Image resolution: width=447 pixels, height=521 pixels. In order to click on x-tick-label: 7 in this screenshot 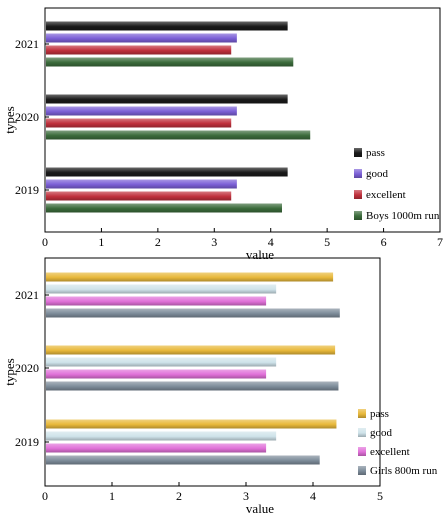, I will do `click(440, 242)`.